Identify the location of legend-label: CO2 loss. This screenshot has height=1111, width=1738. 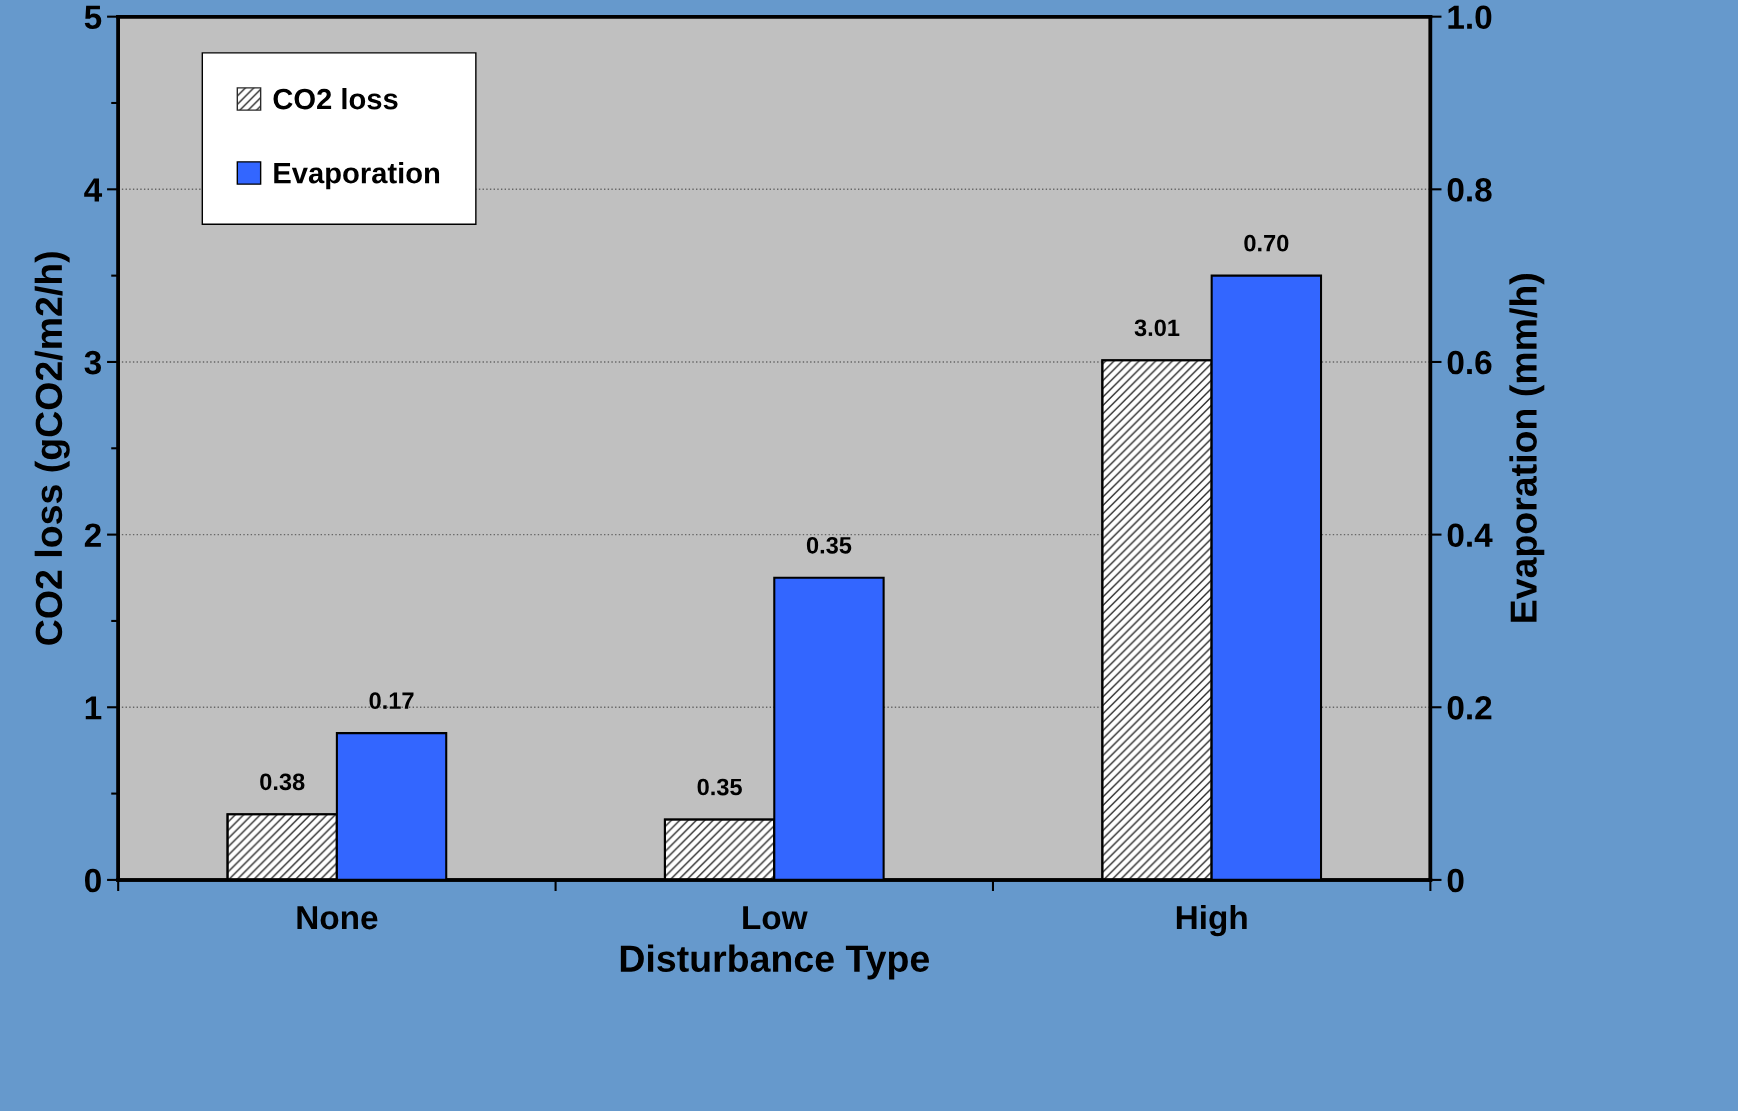
(335, 98).